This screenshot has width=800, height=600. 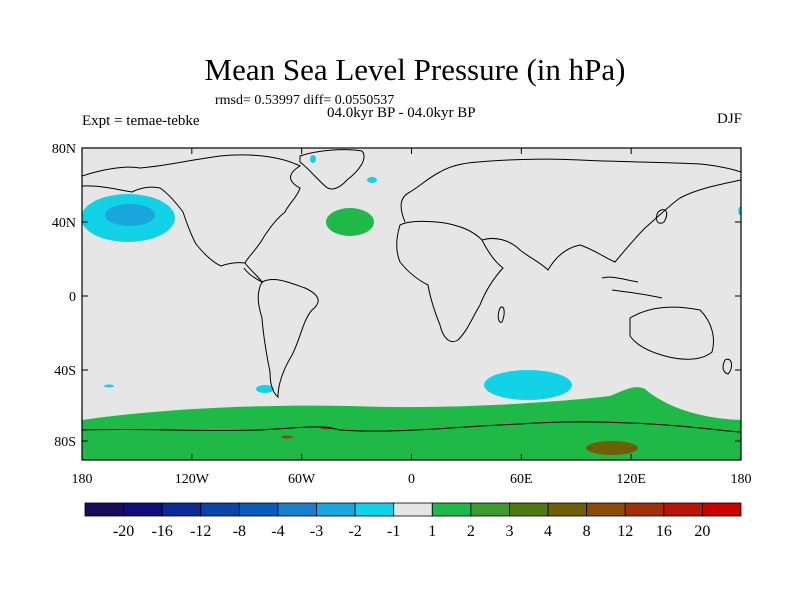 I want to click on colorbar-label: 4, so click(x=548, y=531).